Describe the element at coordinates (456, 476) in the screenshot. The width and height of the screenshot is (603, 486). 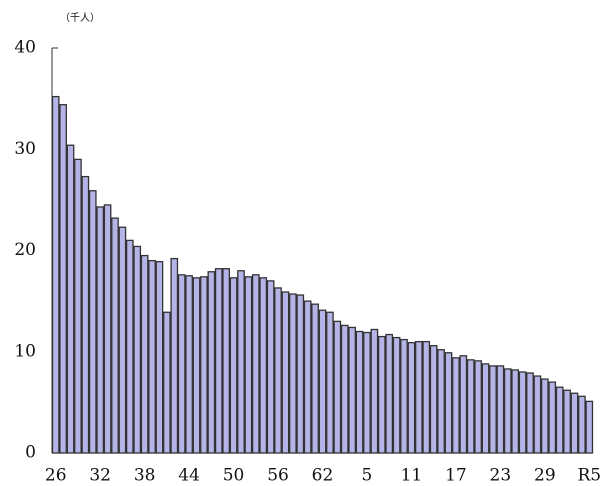
I see `x-tick-label: 17` at that location.